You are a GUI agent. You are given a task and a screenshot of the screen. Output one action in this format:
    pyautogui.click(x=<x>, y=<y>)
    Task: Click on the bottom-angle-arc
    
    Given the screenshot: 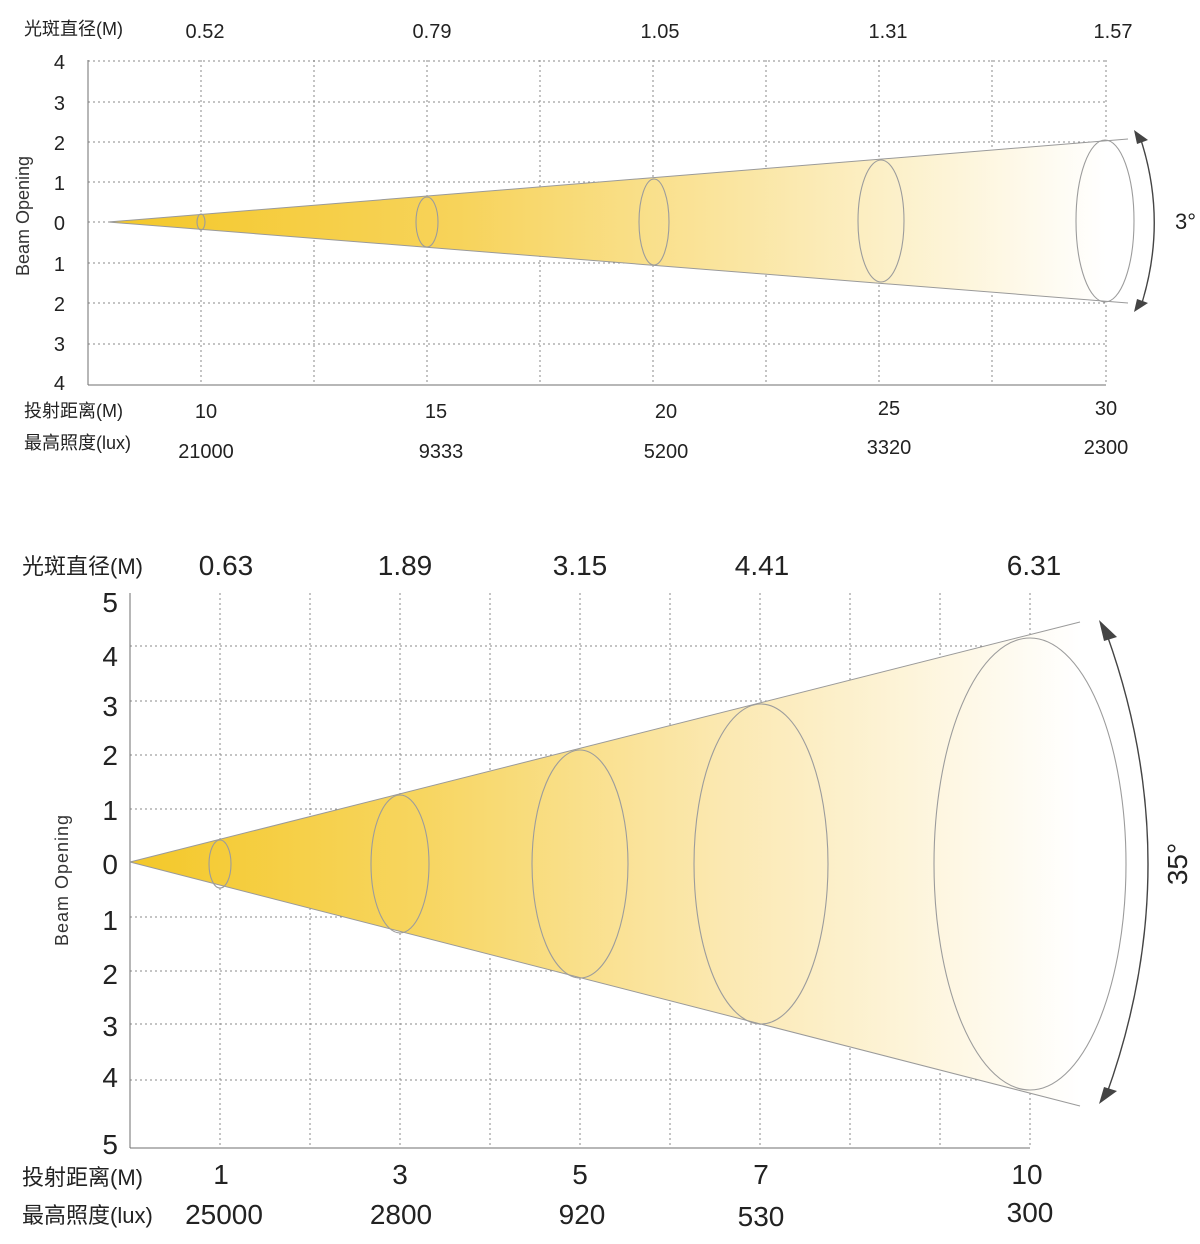 What is the action you would take?
    pyautogui.click(x=1127, y=864)
    